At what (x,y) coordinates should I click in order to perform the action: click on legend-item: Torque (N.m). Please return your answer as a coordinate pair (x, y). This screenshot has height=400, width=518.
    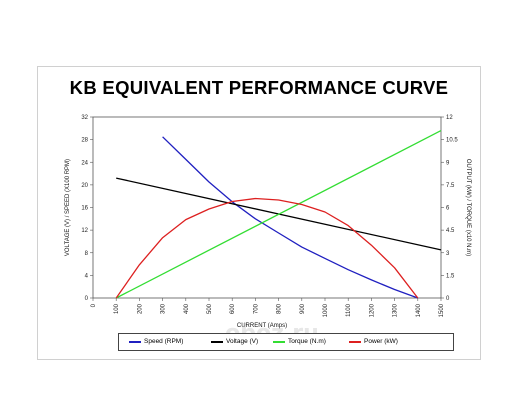
    Looking at the image, I should click on (299, 341).